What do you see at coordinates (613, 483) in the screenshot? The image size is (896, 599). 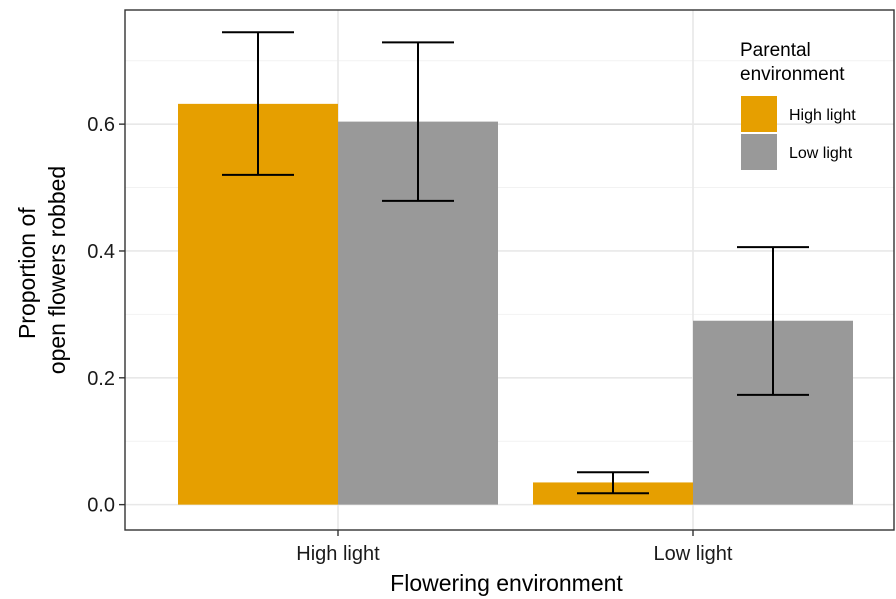 I see `error-bar-low-light-high-light` at bounding box center [613, 483].